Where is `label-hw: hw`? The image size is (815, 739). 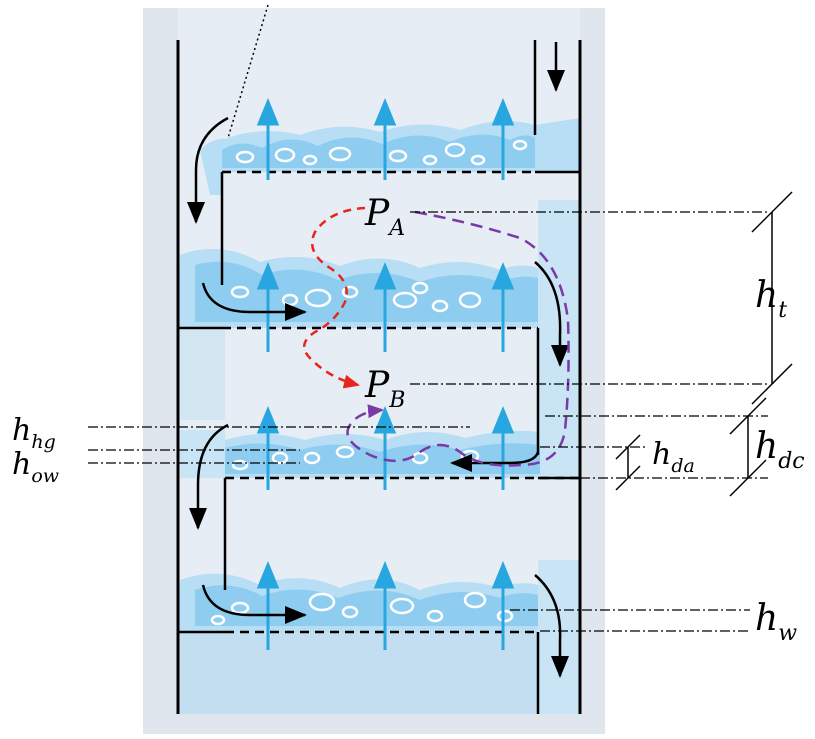
label-hw: hw is located at coordinates (776, 622).